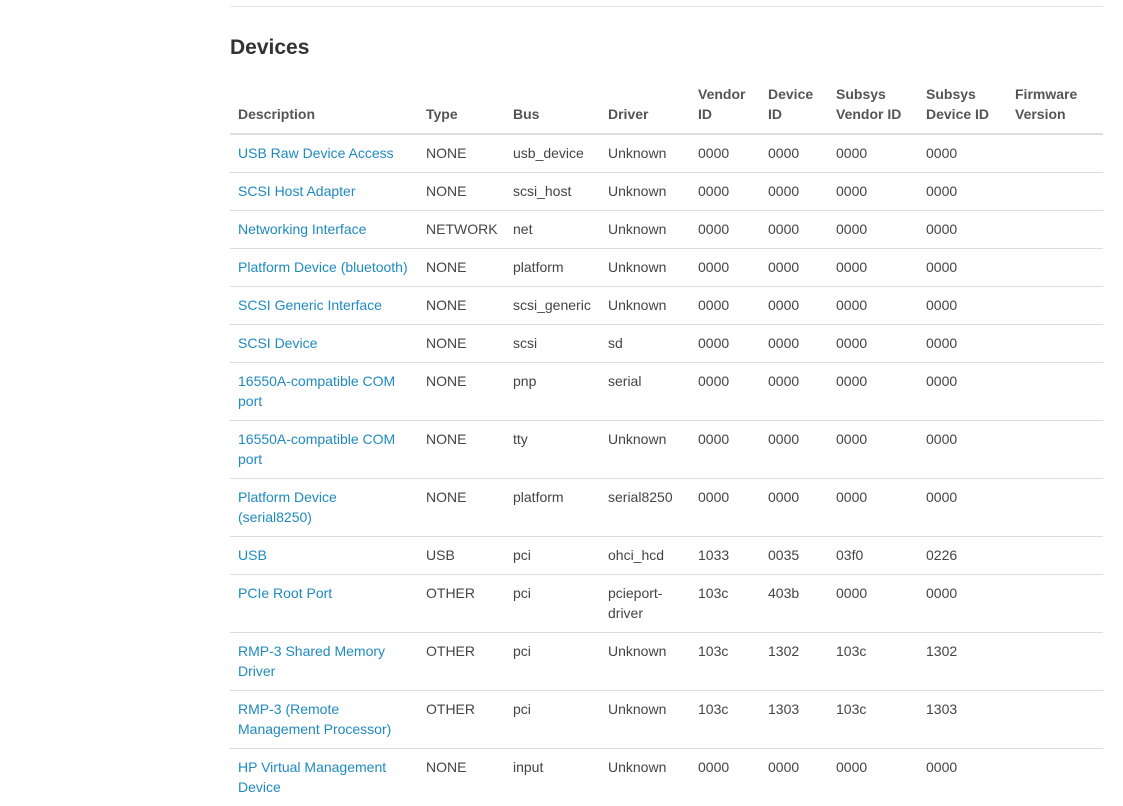 This screenshot has width=1123, height=806. What do you see at coordinates (552, 153) in the screenshot?
I see `table-cell: usb_device` at bounding box center [552, 153].